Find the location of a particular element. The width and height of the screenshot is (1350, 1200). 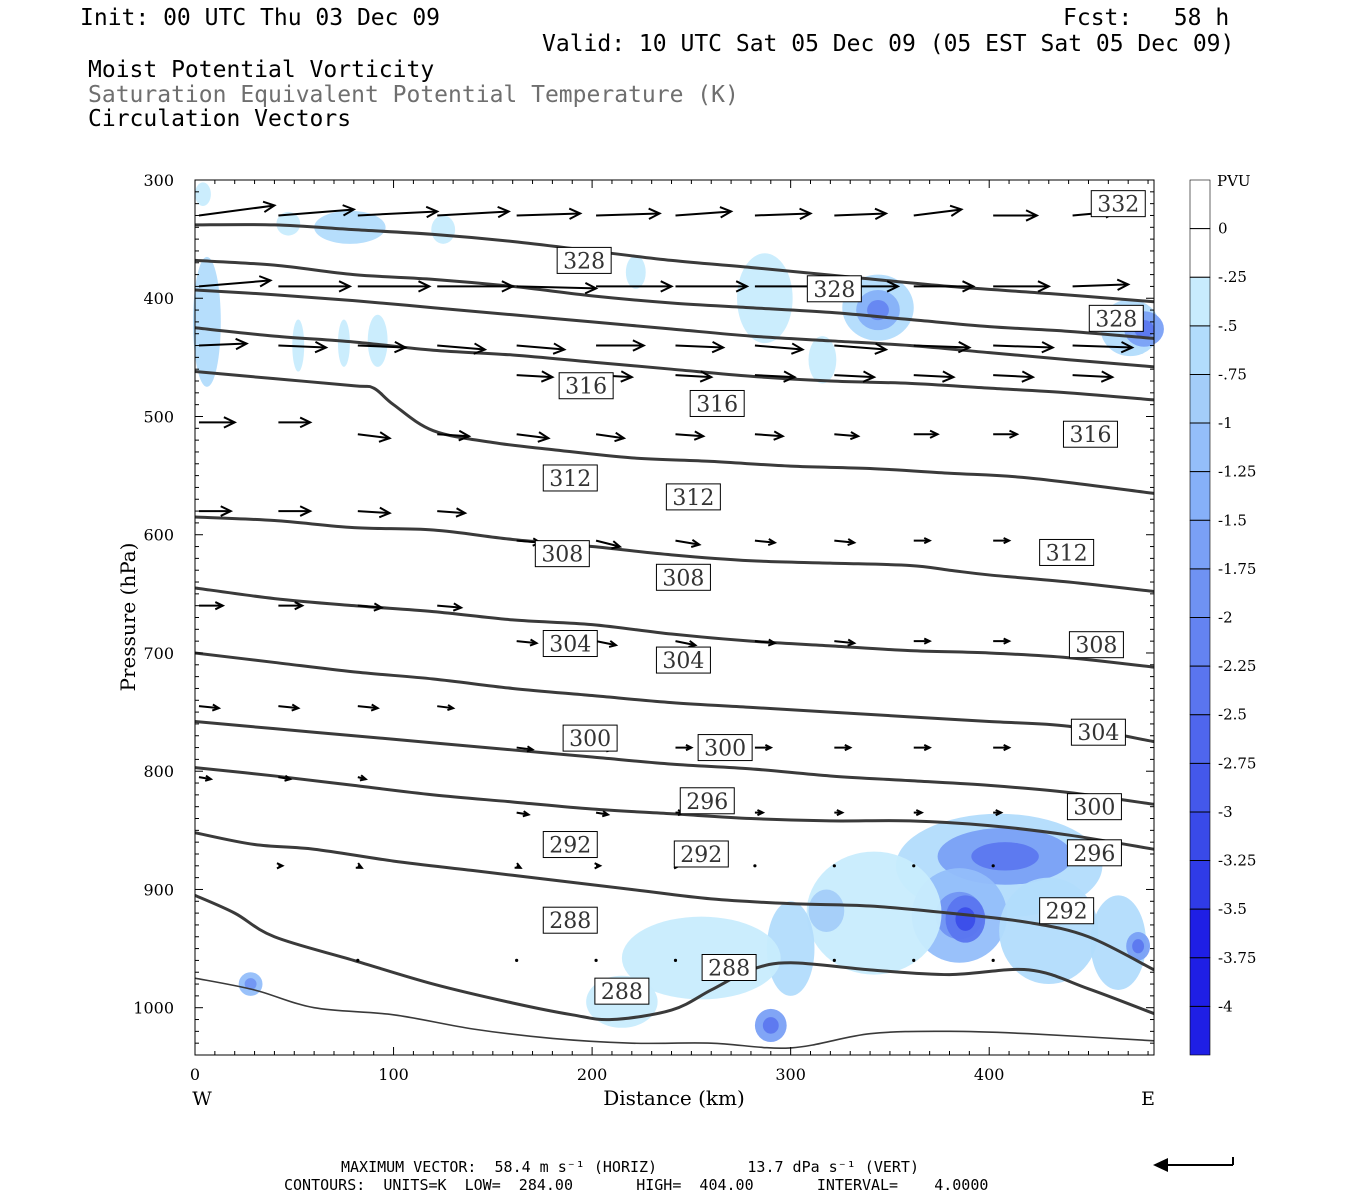

x-tick-label: 300 is located at coordinates (790, 1074).